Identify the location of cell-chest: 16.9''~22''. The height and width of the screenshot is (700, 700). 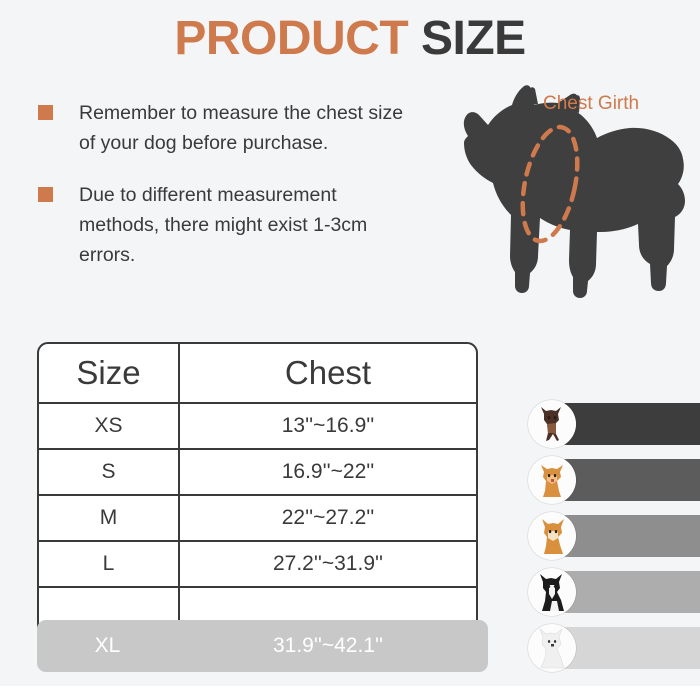
(328, 471).